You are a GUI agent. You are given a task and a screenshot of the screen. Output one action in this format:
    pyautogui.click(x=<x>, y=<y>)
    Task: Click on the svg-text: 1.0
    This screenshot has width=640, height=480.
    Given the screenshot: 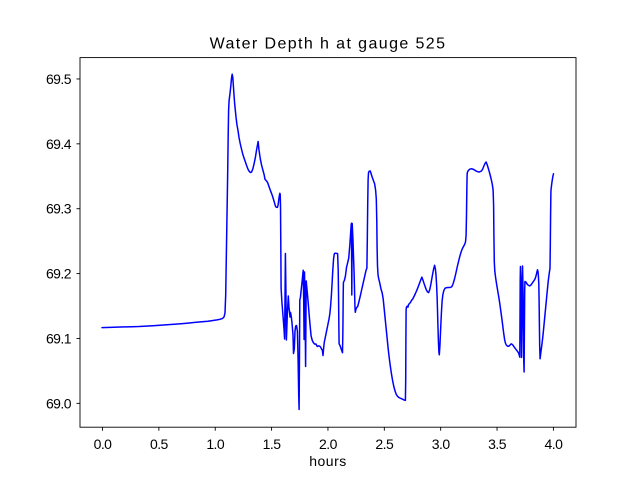 What is the action you would take?
    pyautogui.click(x=215, y=444)
    